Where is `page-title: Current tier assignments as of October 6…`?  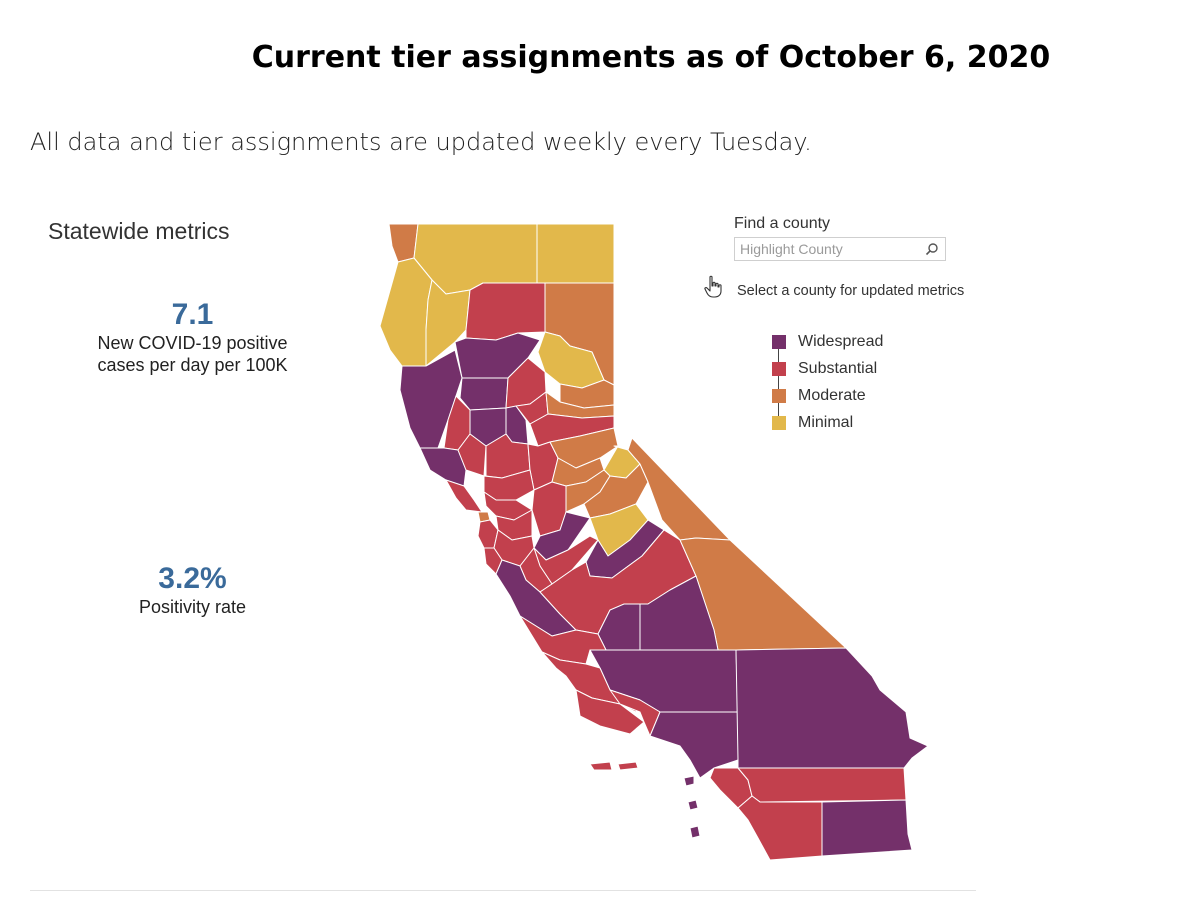
page-title: Current tier assignments as of October 6… is located at coordinates (651, 57).